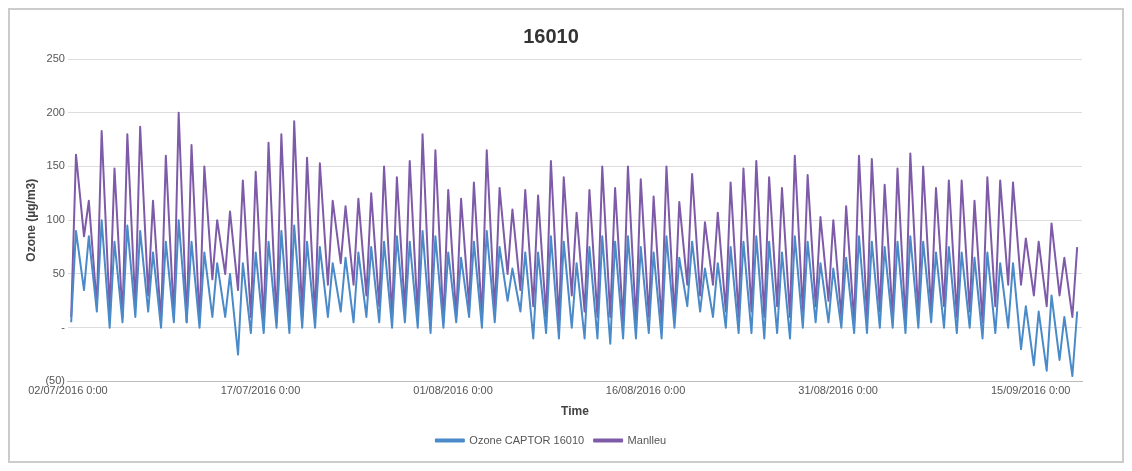 The image size is (1132, 471). Describe the element at coordinates (55, 219) in the screenshot. I see `y-tick-label: 100` at that location.